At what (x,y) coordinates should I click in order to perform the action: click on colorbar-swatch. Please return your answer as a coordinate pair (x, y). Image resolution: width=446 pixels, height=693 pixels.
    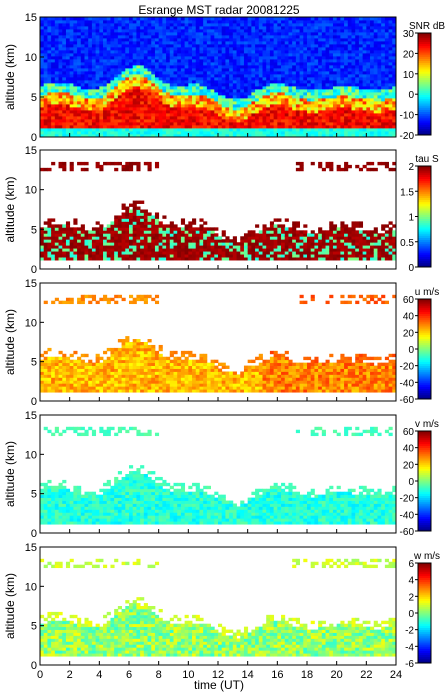
    Looking at the image, I should click on (424, 49).